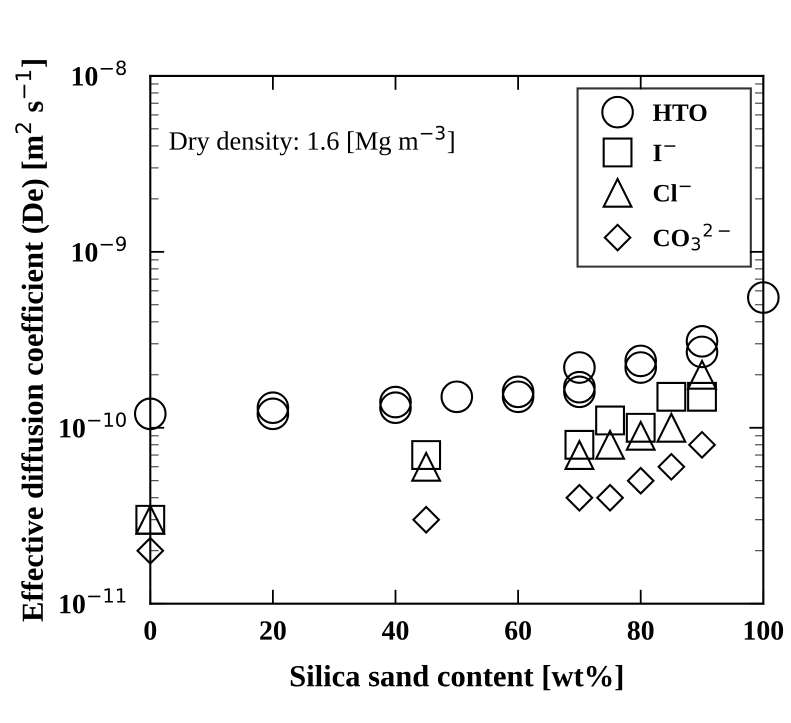 This screenshot has height=723, width=791. What do you see at coordinates (273, 630) in the screenshot?
I see `x-tick-label: 20` at bounding box center [273, 630].